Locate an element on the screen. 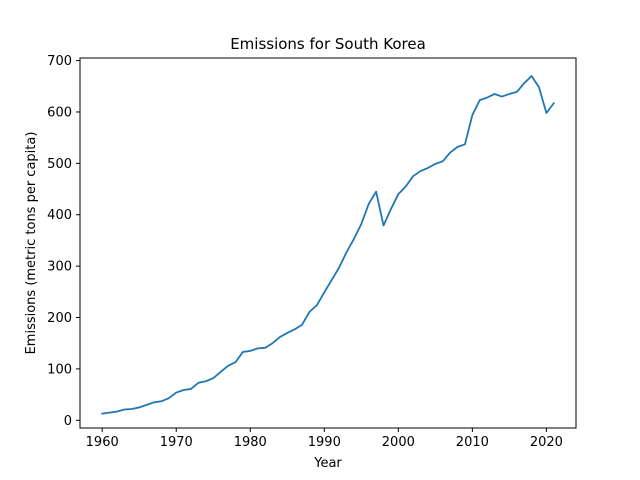 The height and width of the screenshot is (480, 640). x-tick-label: 2010 is located at coordinates (472, 442).